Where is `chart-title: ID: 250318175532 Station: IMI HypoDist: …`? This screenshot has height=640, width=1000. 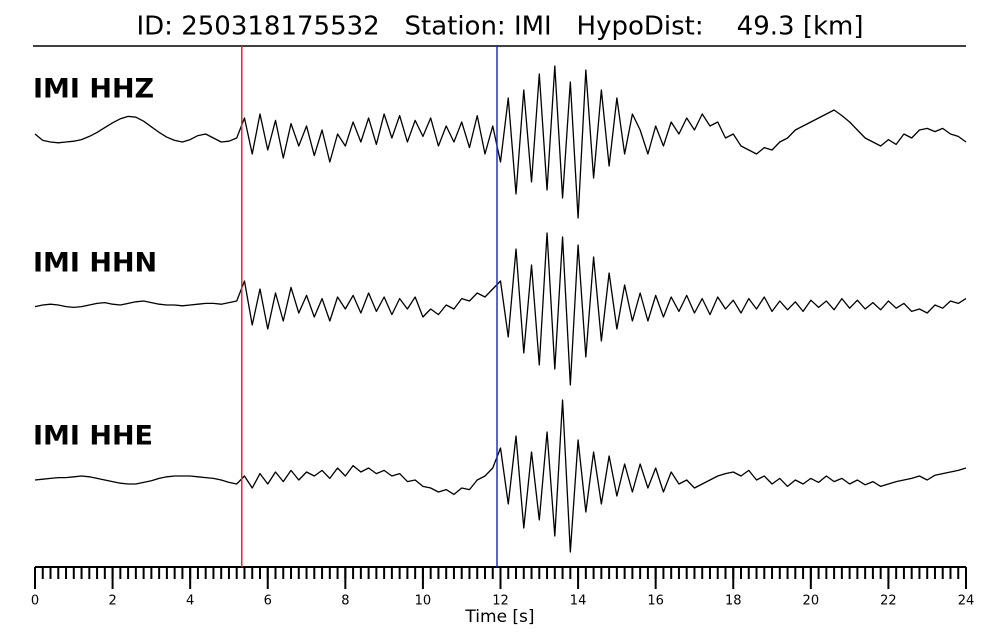 chart-title: ID: 250318175532 Station: IMI HypoDist: … is located at coordinates (499, 27).